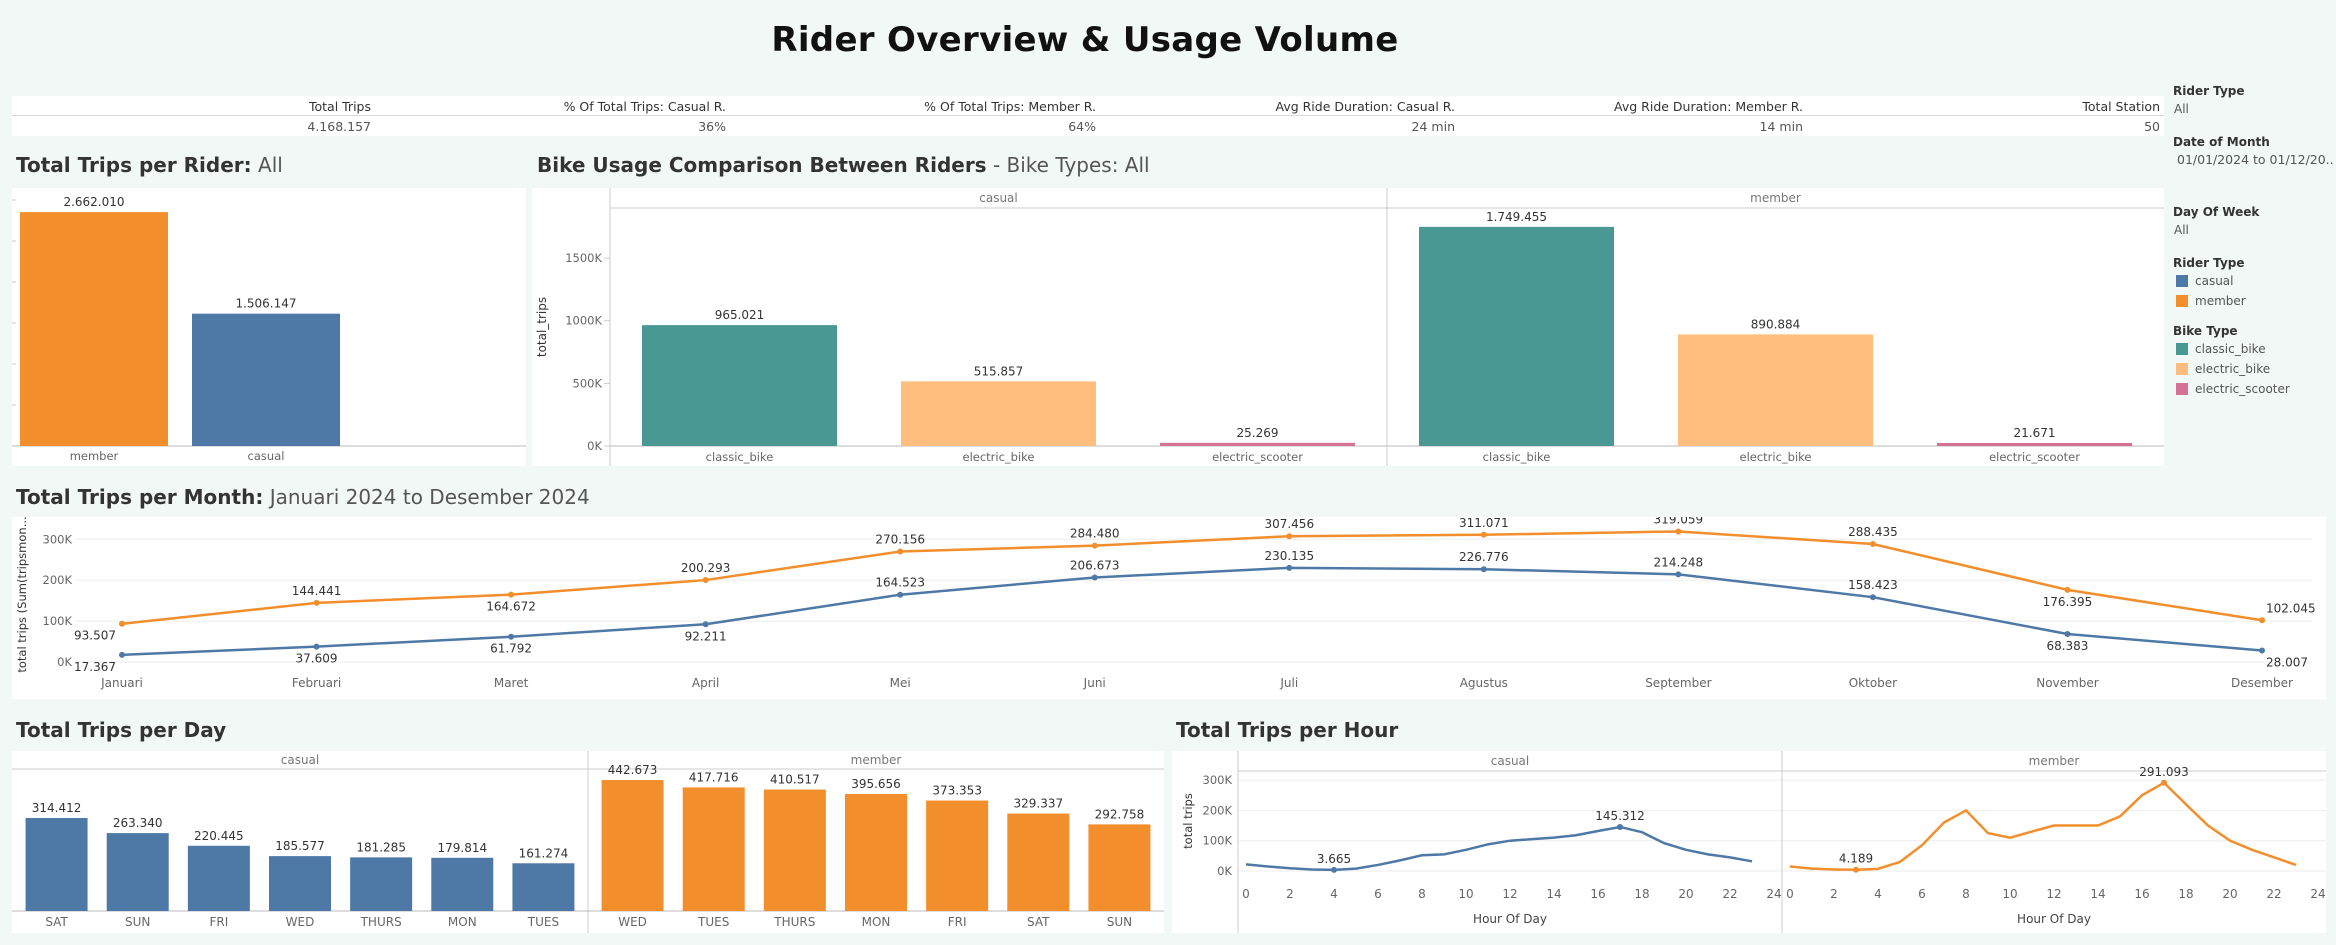 This screenshot has width=2336, height=945. Describe the element at coordinates (1119, 867) in the screenshot. I see `bar-member-SUN` at that location.